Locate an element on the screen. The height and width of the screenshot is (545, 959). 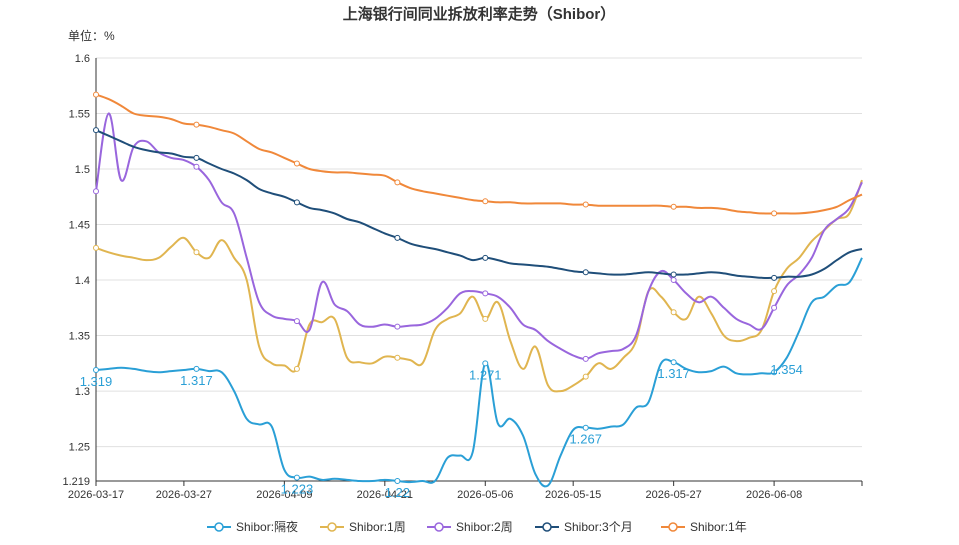
y-tick-label: 1.5 is located at coordinates (82, 170).